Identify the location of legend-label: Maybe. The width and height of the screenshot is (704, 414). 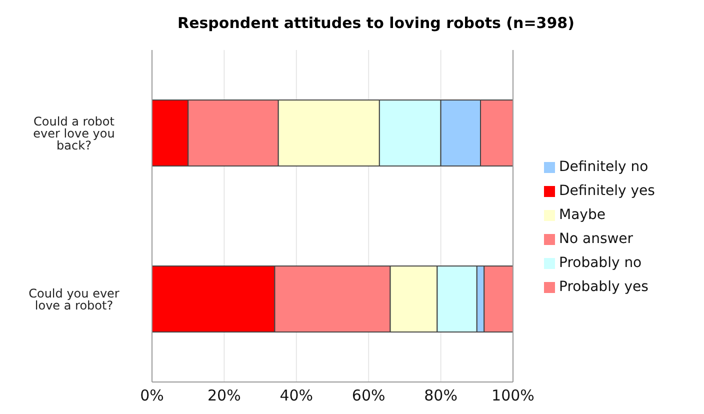
(582, 215).